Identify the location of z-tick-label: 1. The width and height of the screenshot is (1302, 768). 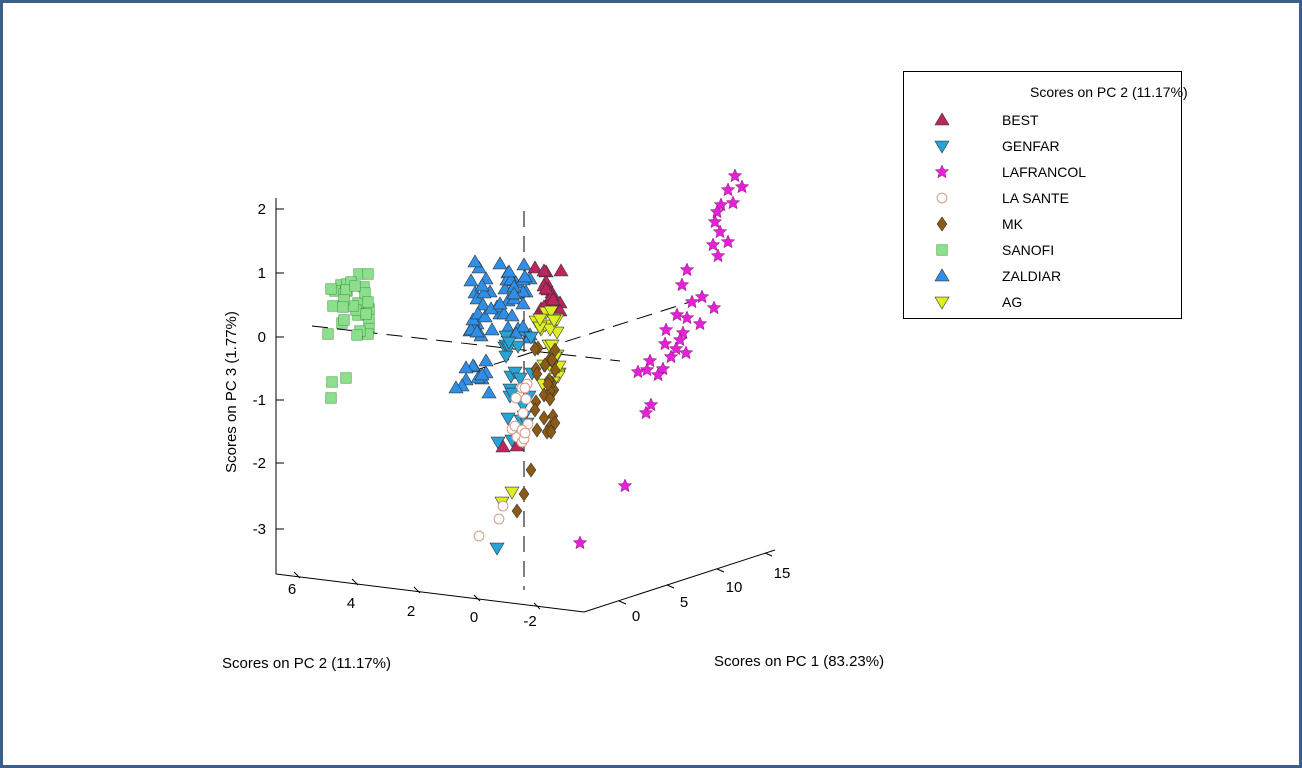
(262, 273).